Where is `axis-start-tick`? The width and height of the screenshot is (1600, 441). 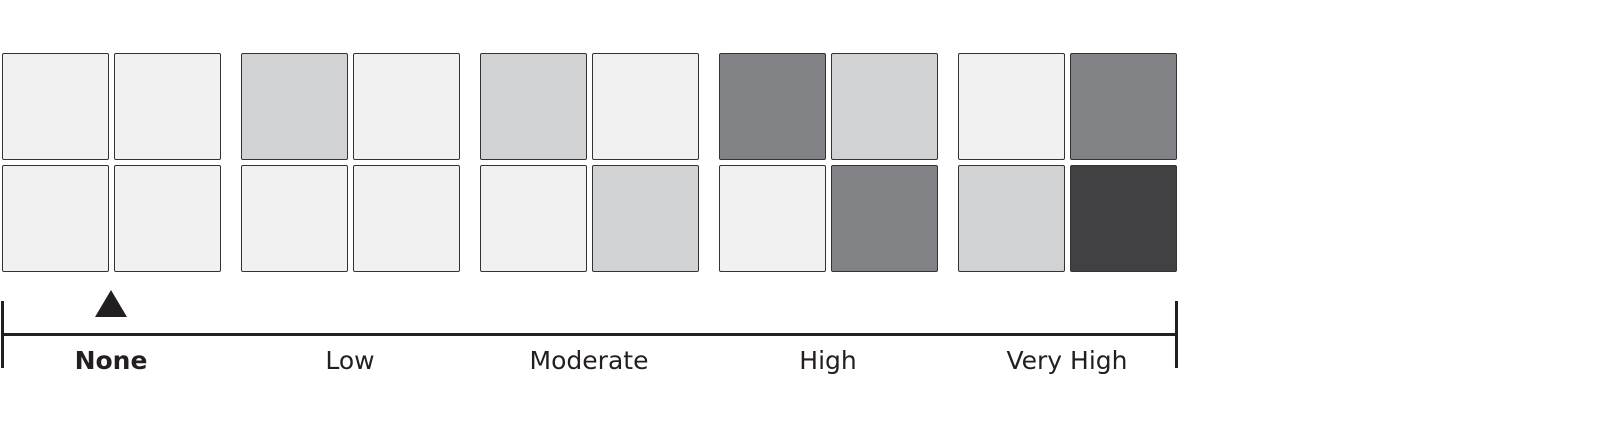
axis-start-tick is located at coordinates (2, 334).